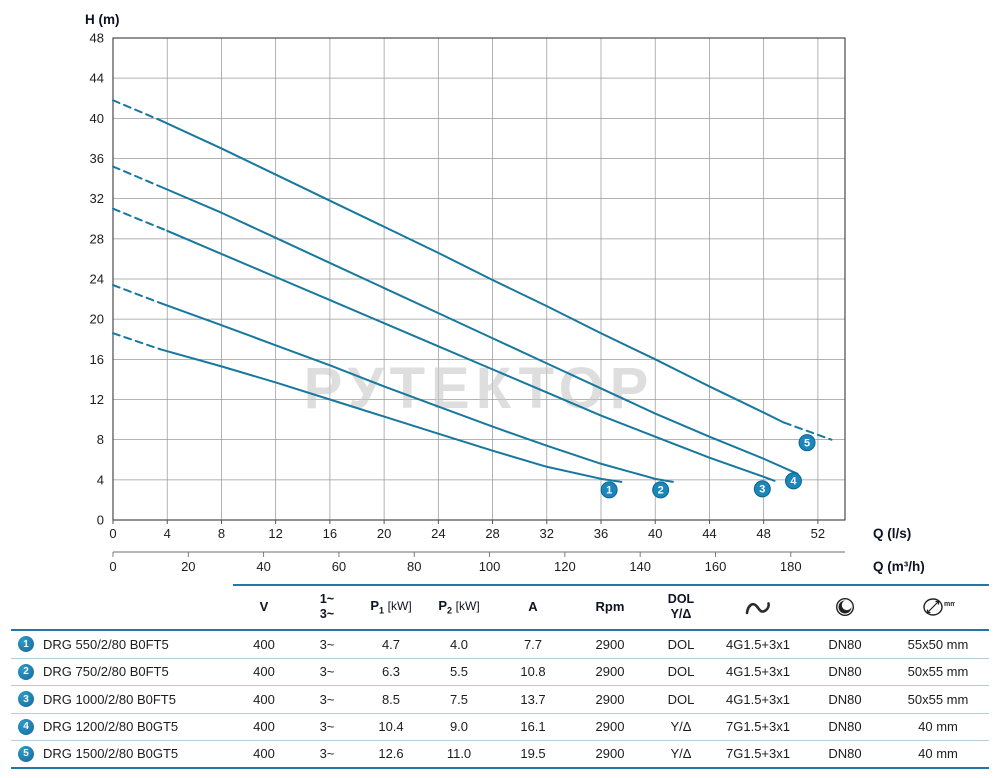 This screenshot has height=778, width=1000. What do you see at coordinates (97, 319) in the screenshot?
I see `y-tick-label: 20` at bounding box center [97, 319].